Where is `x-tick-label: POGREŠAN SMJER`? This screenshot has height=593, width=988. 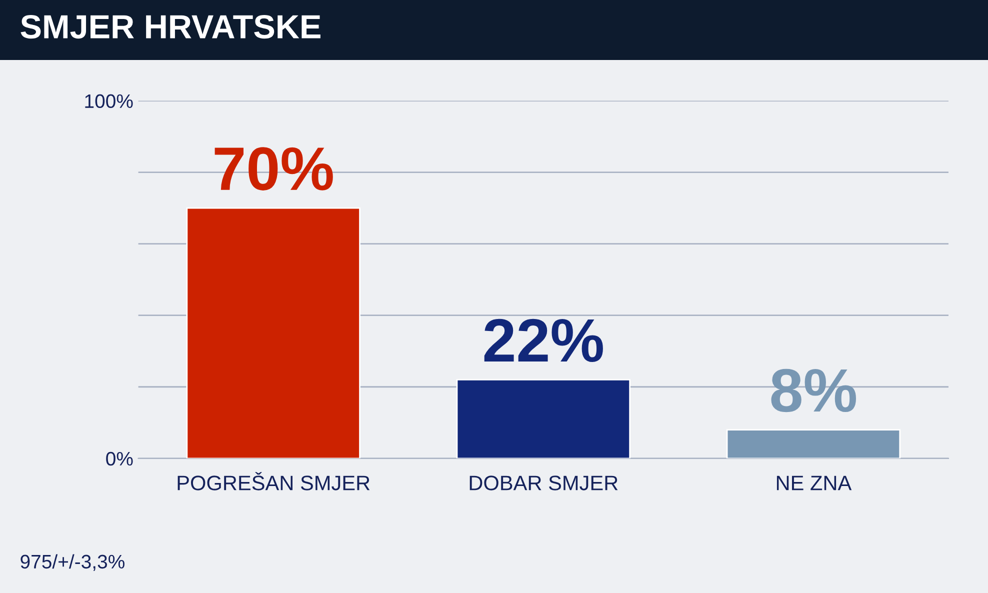
x-tick-label: POGREŠAN SMJER is located at coordinates (274, 481).